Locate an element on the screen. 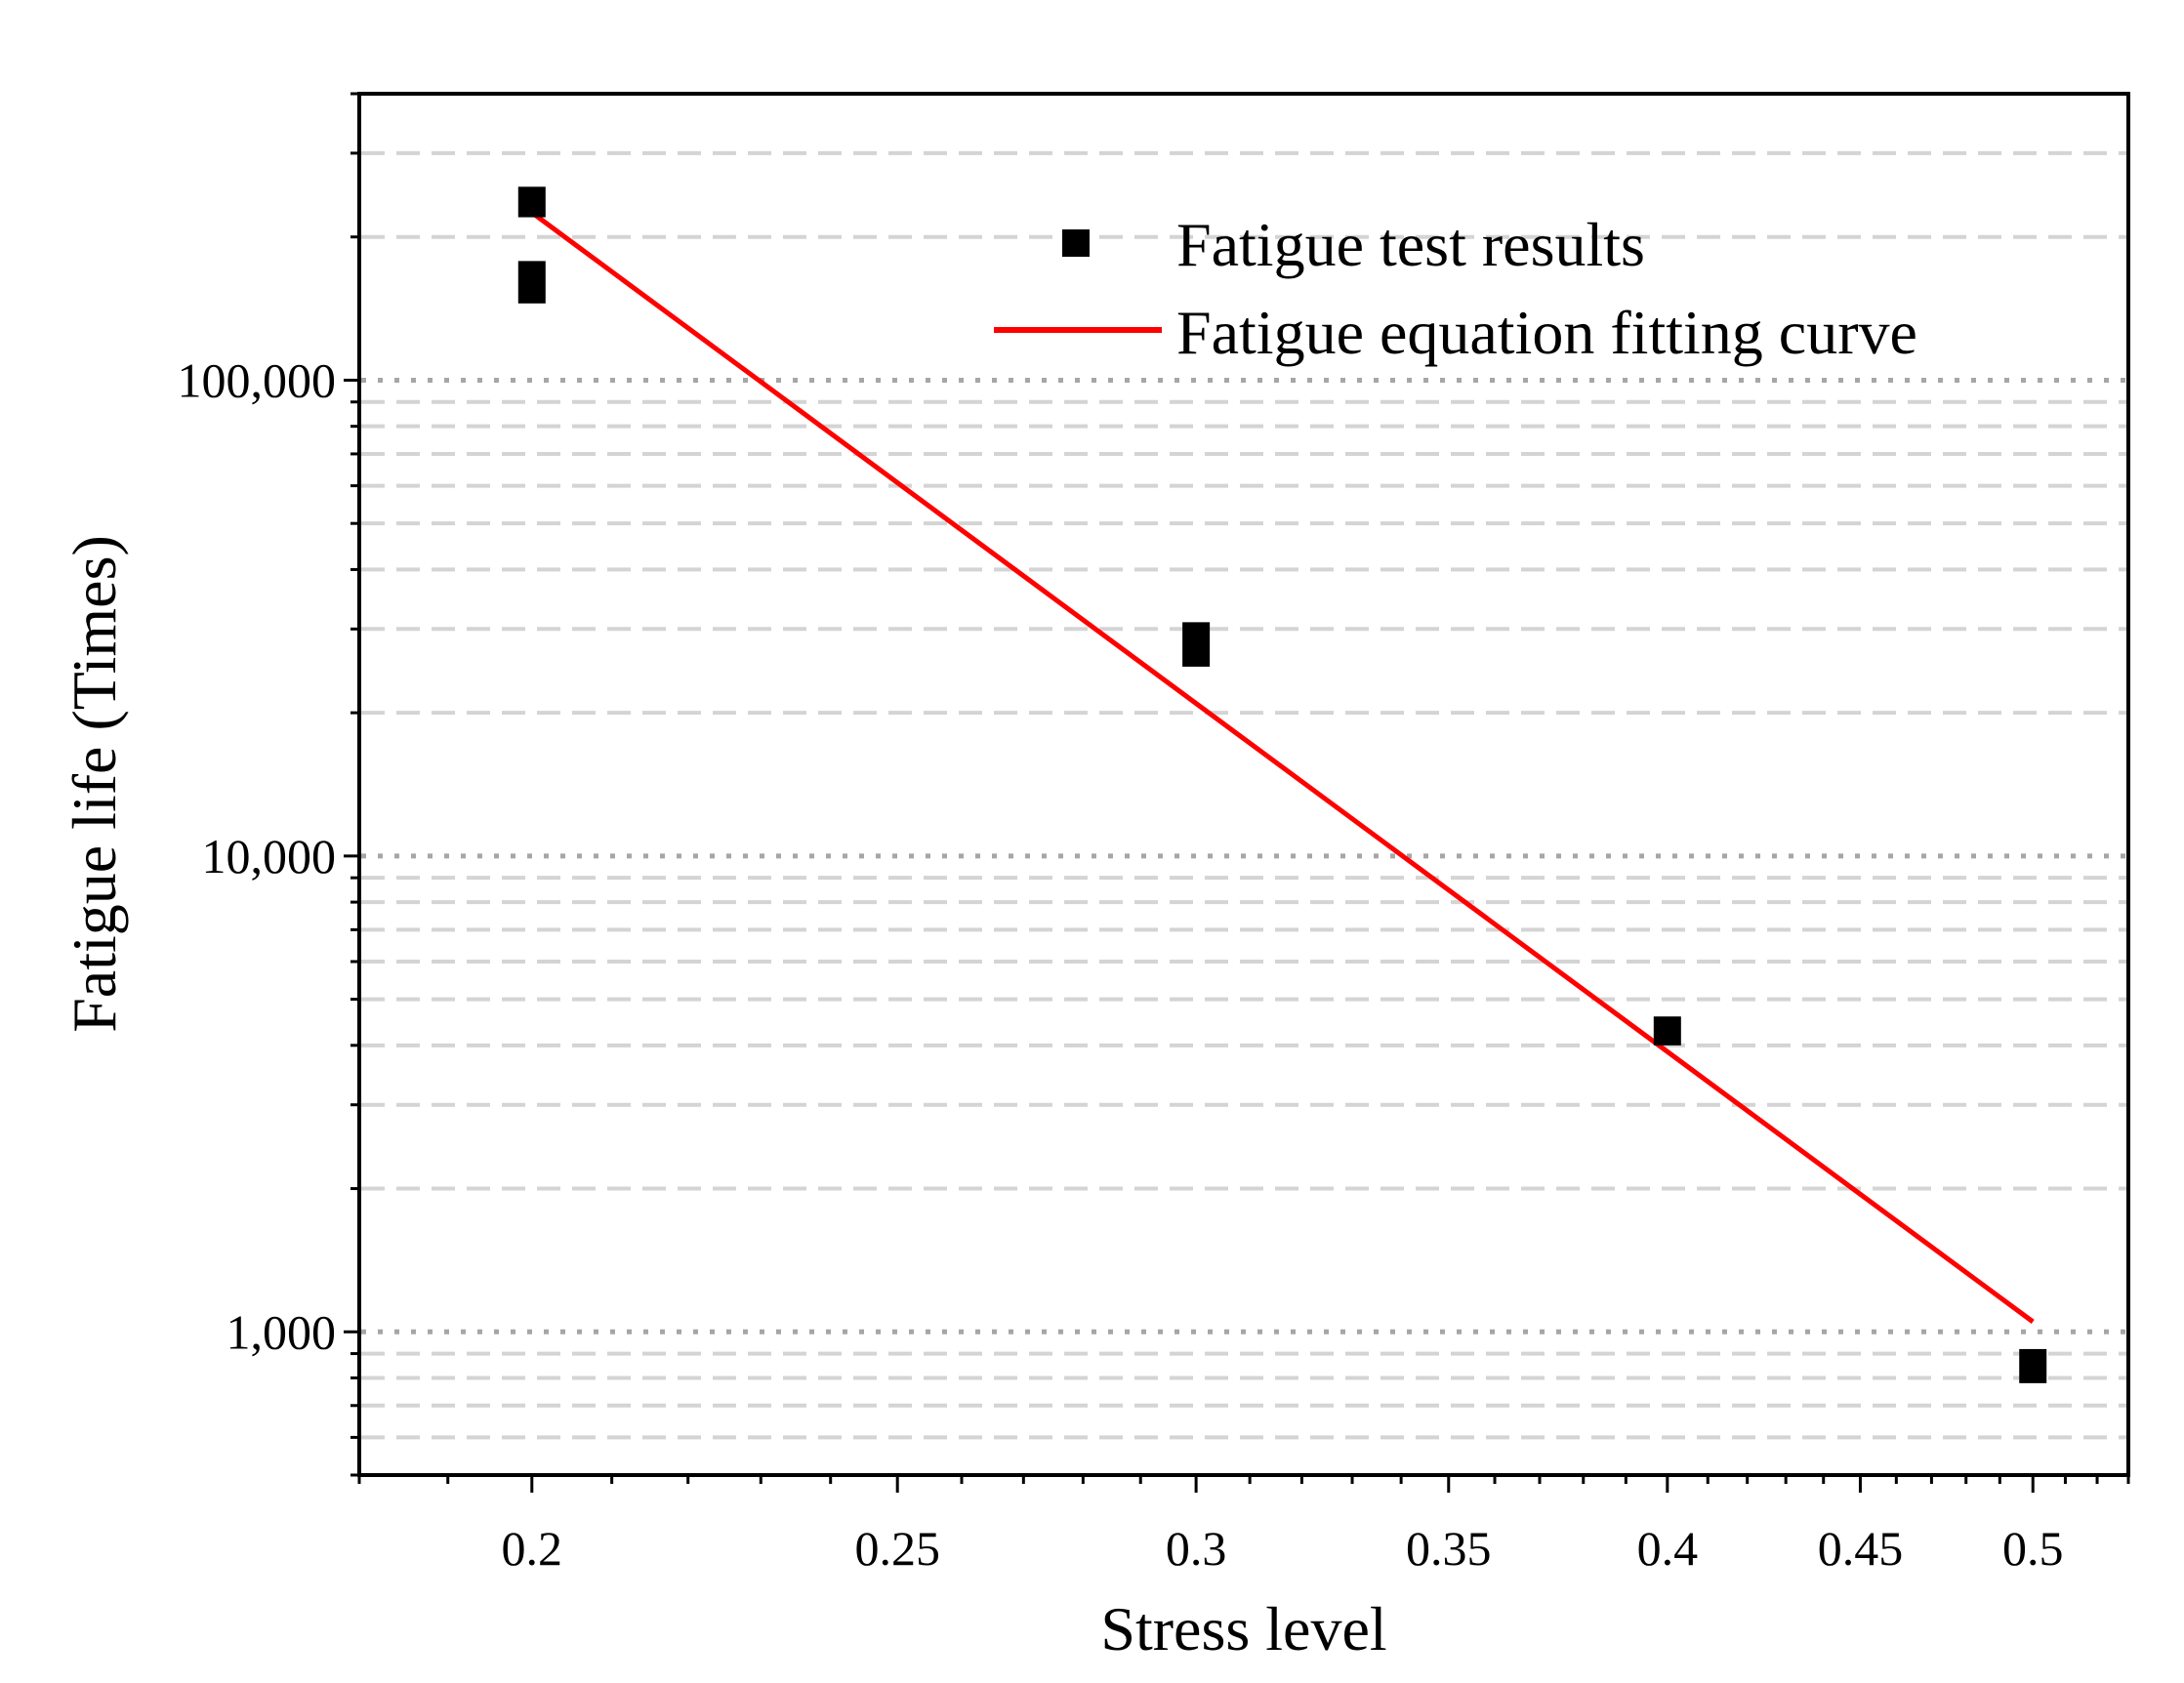 This screenshot has height=1683, width=2184. y-axis-title: Fatigue life (Times) is located at coordinates (94, 784).